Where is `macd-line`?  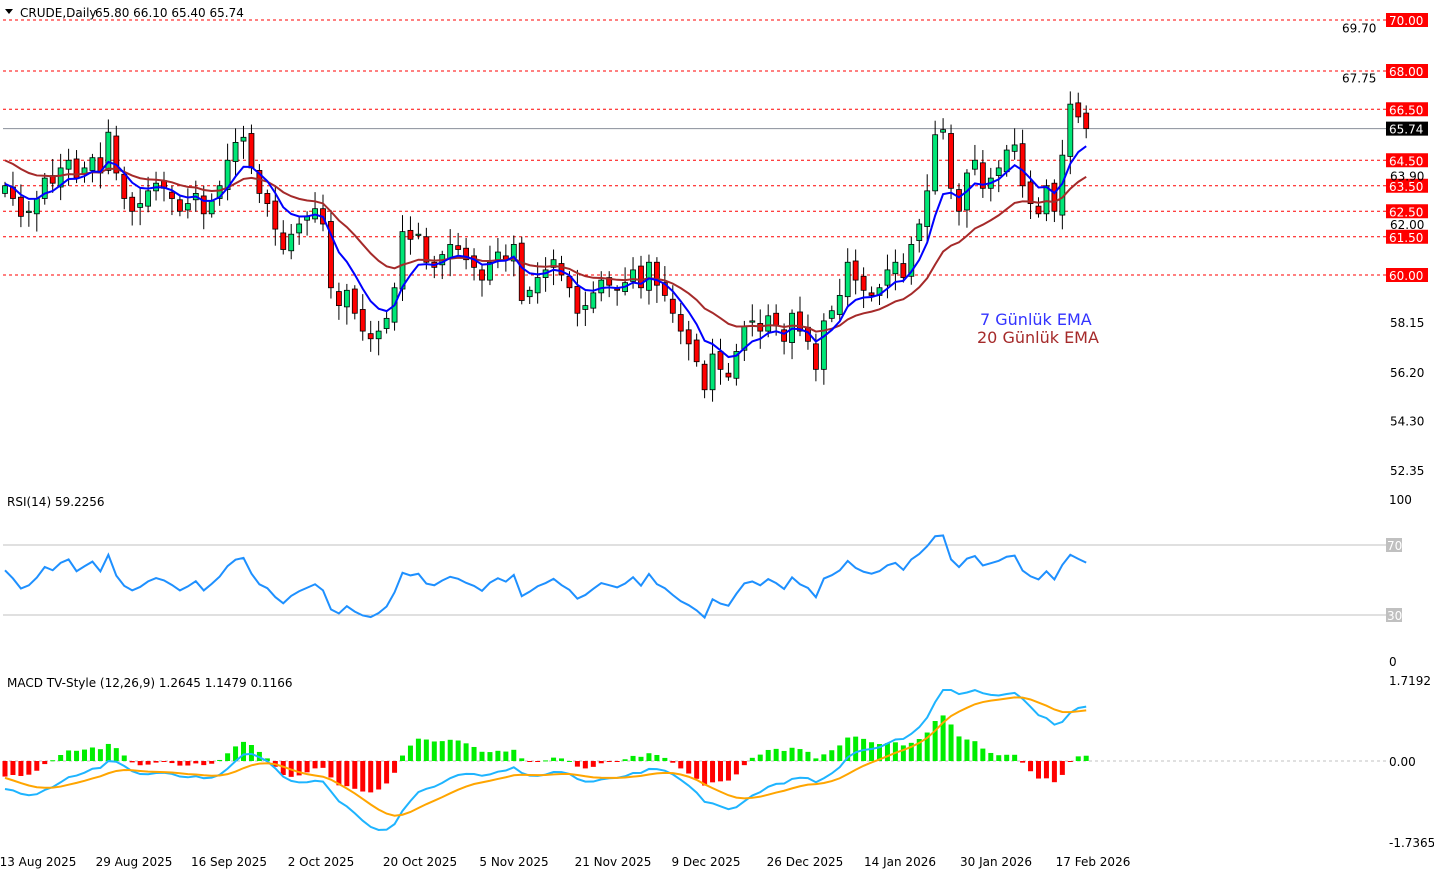 macd-line is located at coordinates (545, 759).